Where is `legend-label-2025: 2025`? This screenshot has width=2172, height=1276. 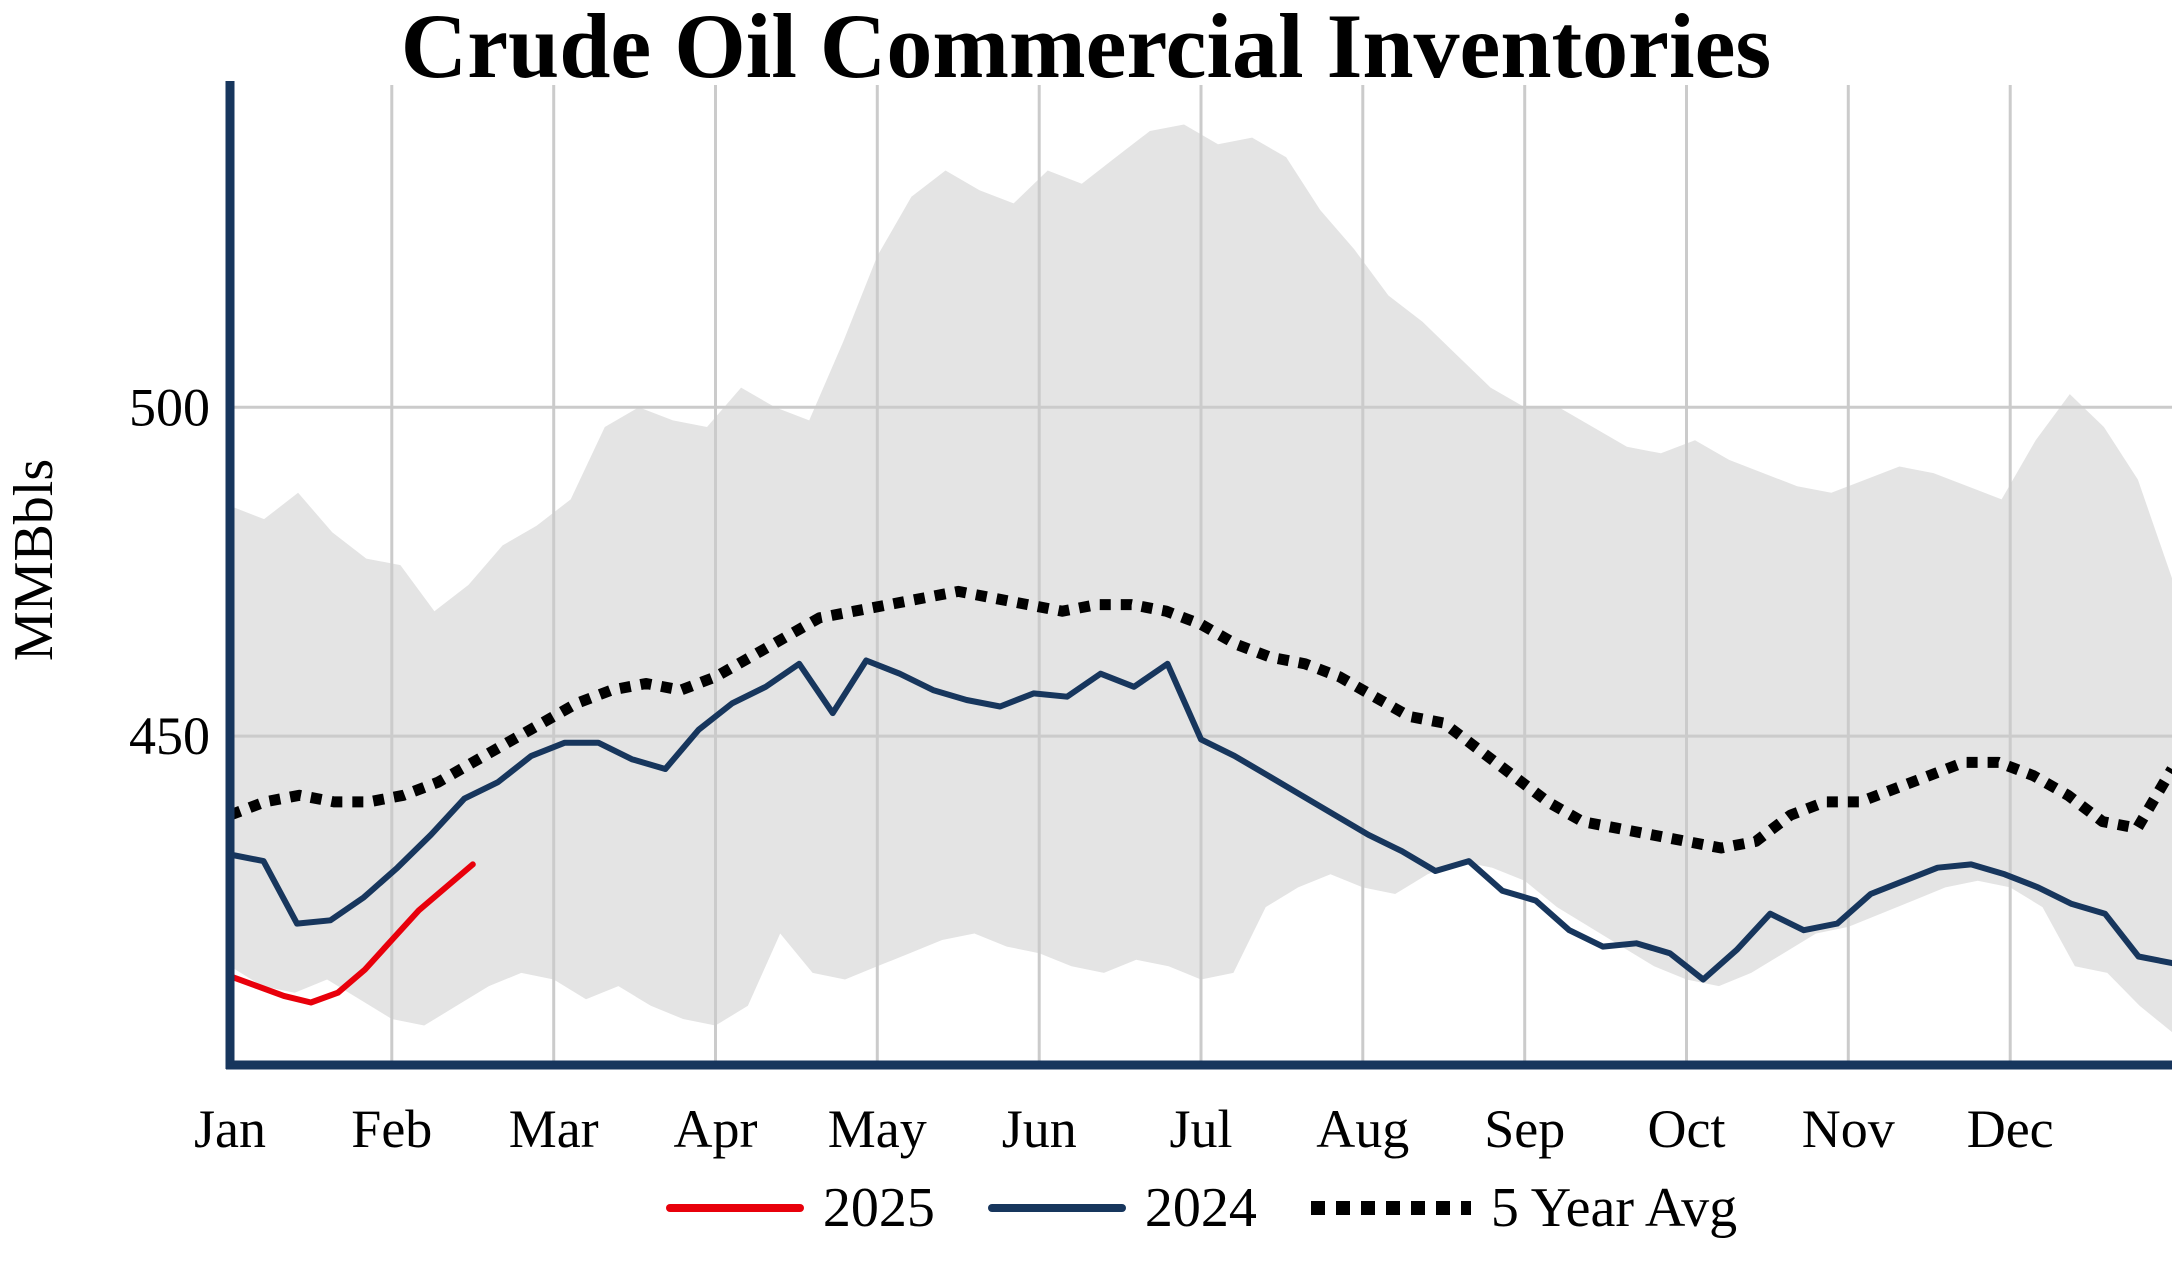 legend-label-2025: 2025 is located at coordinates (878, 1208).